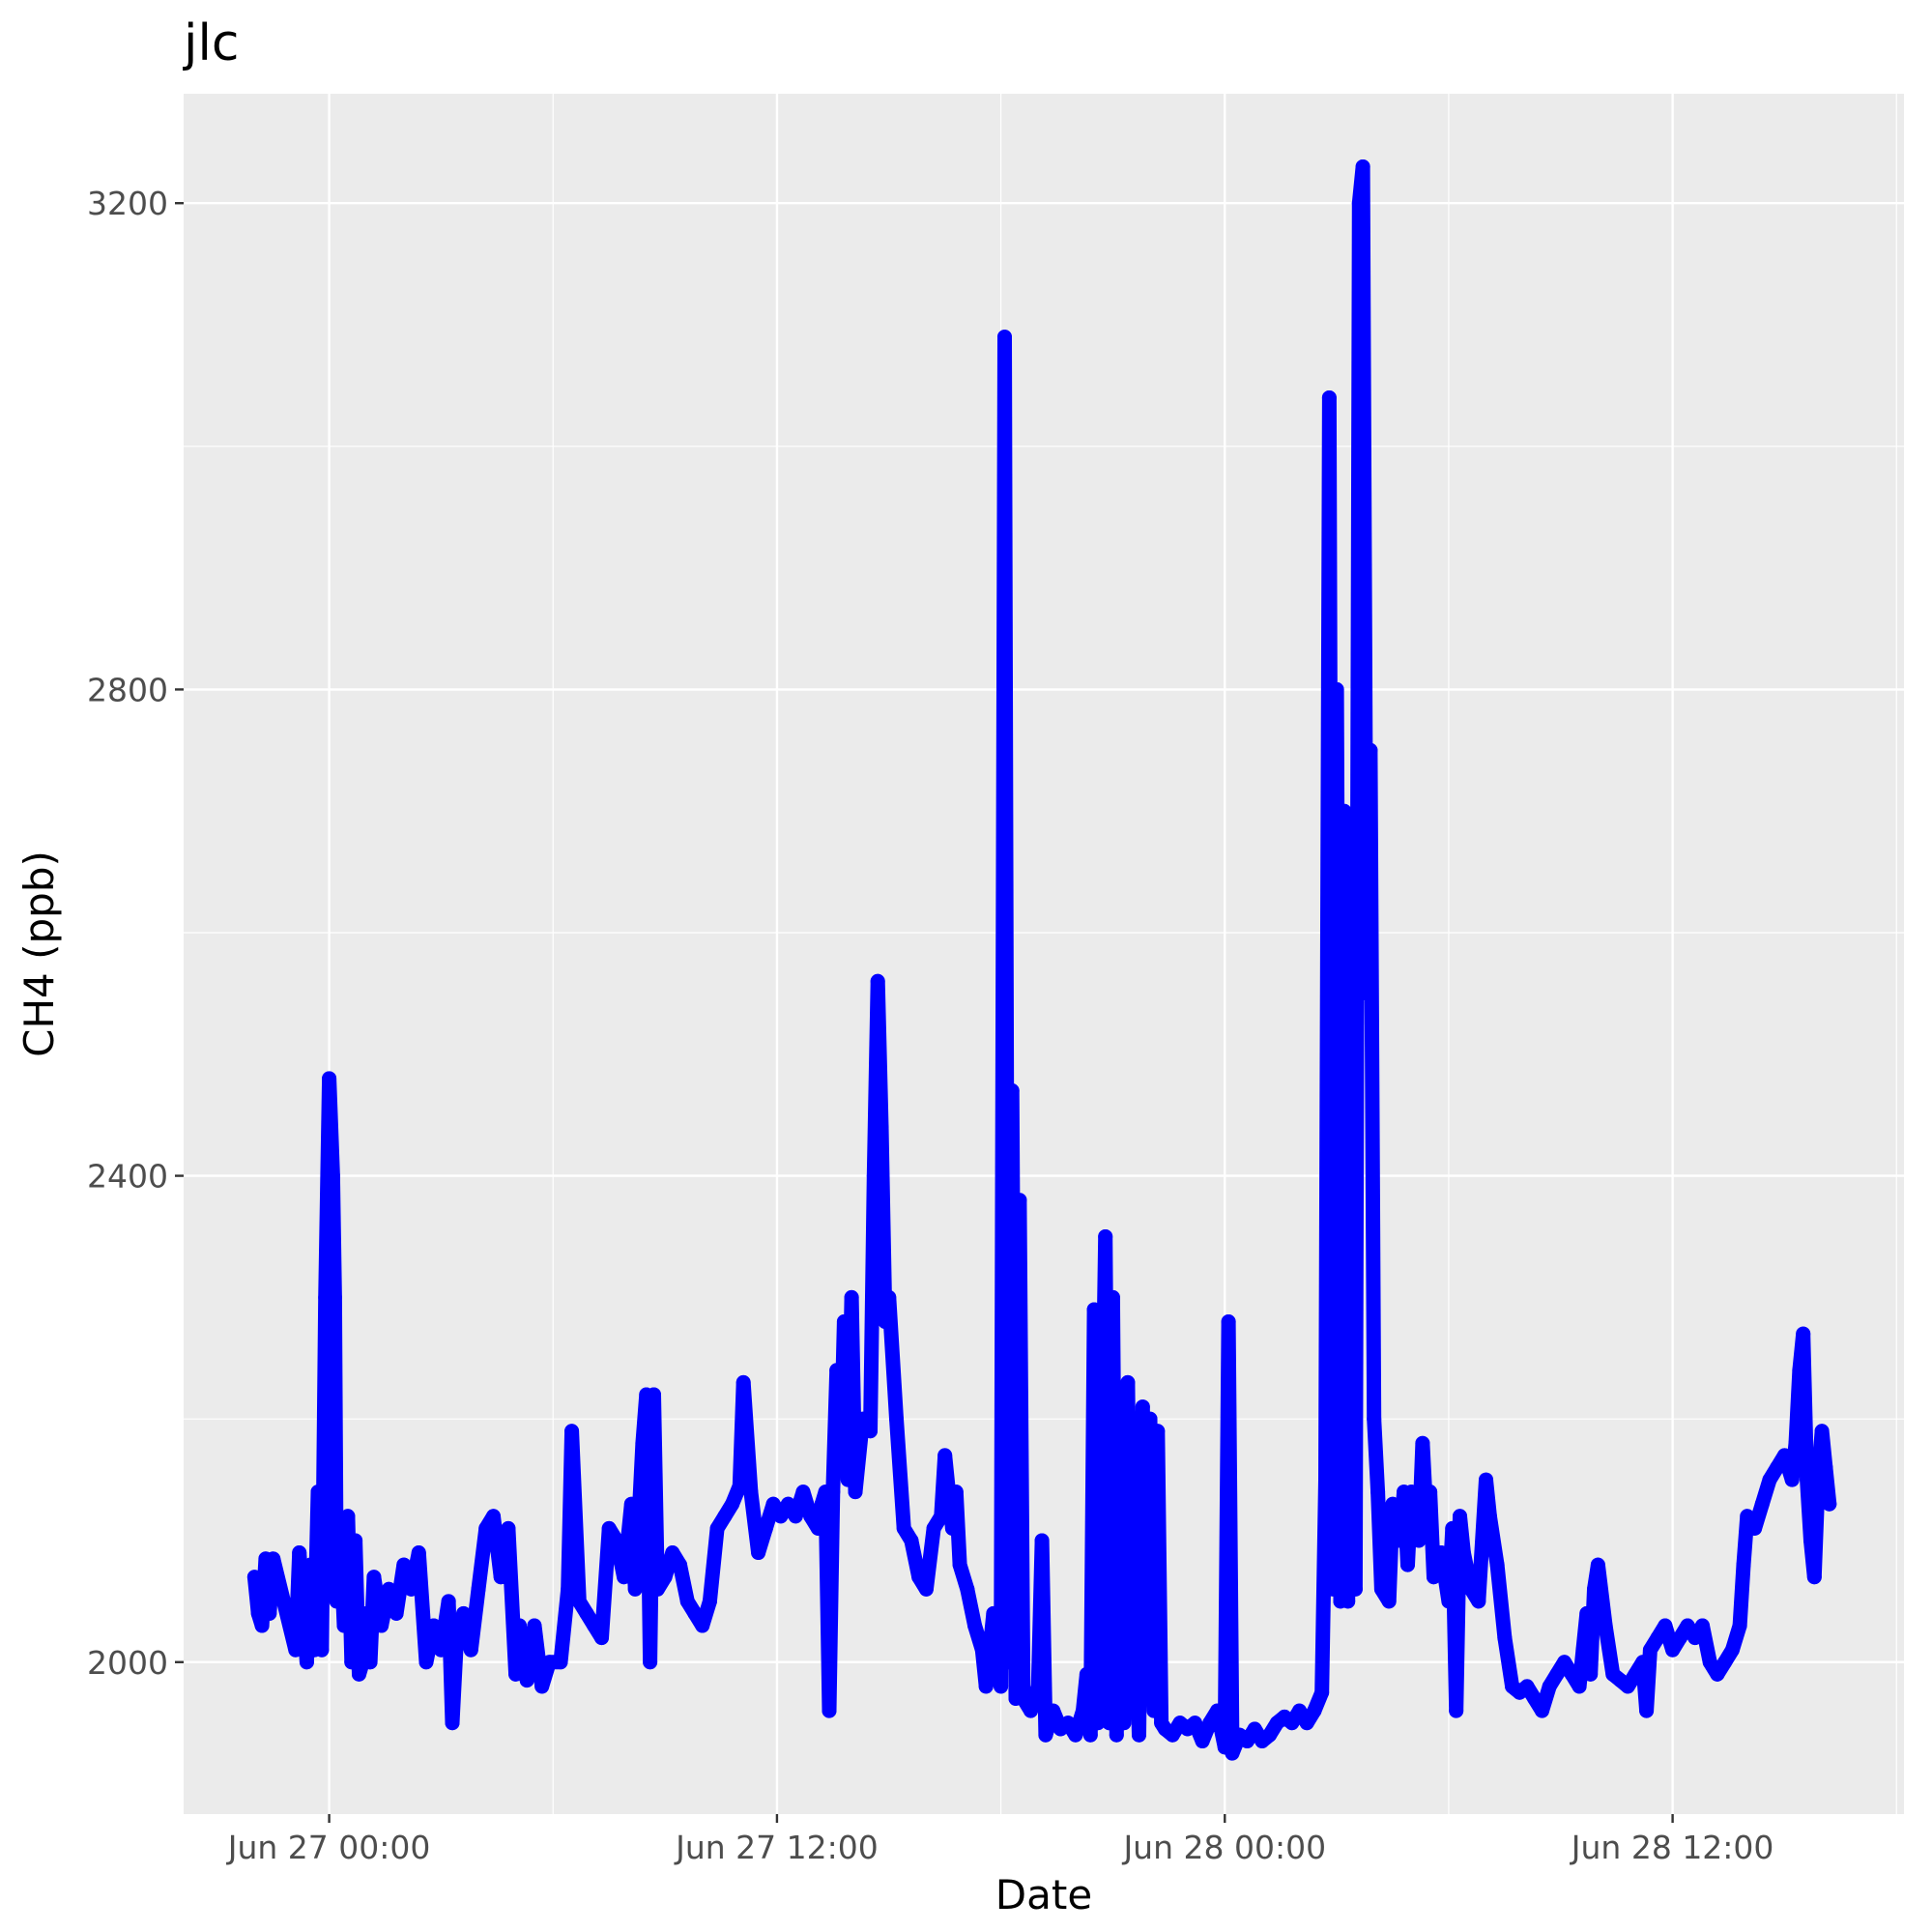 The height and width of the screenshot is (1932, 1932). What do you see at coordinates (128, 690) in the screenshot?
I see `y-tick-label: 2800` at bounding box center [128, 690].